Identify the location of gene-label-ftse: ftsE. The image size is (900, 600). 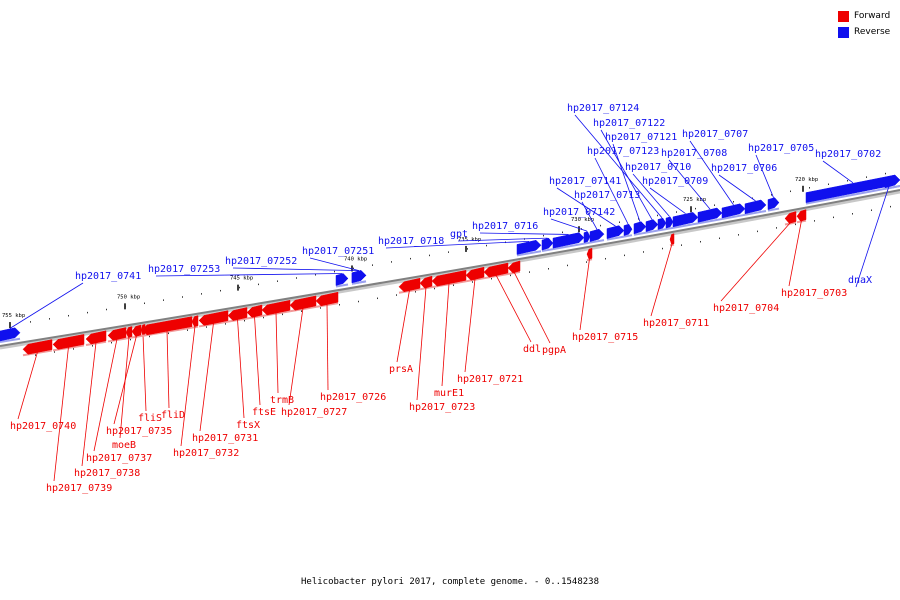
(264, 412).